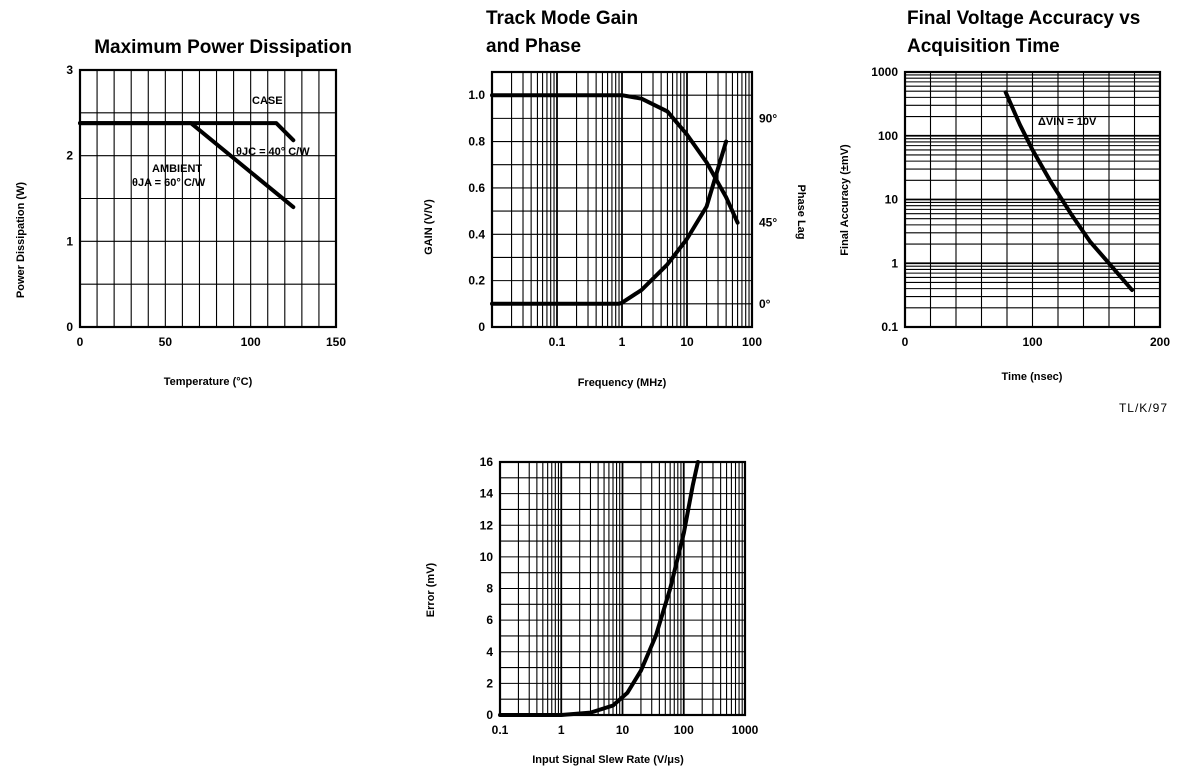  What do you see at coordinates (223, 47) in the screenshot?
I see `chart-title: Maximum Power Dissipation` at bounding box center [223, 47].